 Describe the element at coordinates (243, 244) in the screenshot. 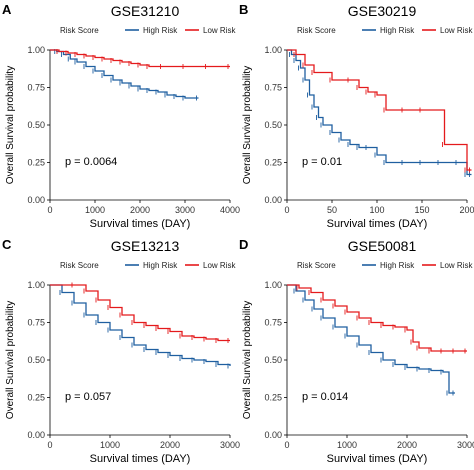

I see `panel-letter: D` at that location.